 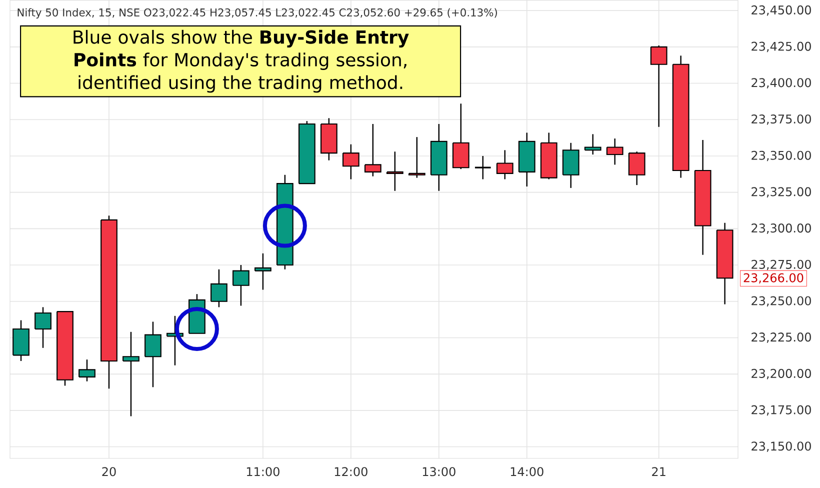 What do you see at coordinates (781, 374) in the screenshot?
I see `y-tick-label: 23,200.00` at bounding box center [781, 374].